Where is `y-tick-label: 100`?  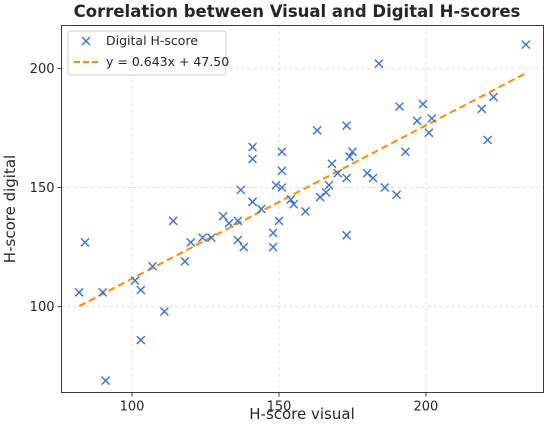 y-tick-label: 100 is located at coordinates (42, 307).